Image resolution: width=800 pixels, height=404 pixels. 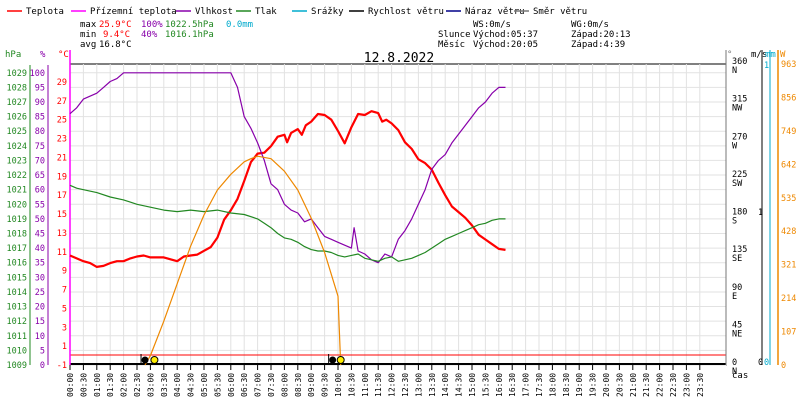 What do you see at coordinates (40, 220) in the screenshot?
I see `humidity-tick: 50` at bounding box center [40, 220].